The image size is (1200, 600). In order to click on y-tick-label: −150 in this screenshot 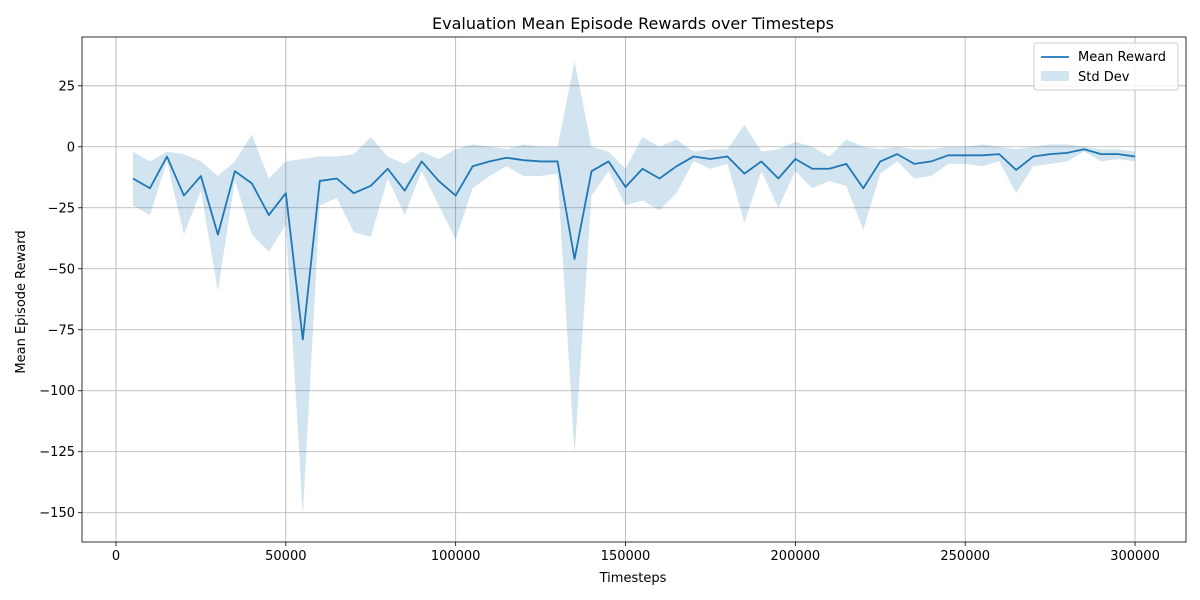, I will do `click(57, 513)`.